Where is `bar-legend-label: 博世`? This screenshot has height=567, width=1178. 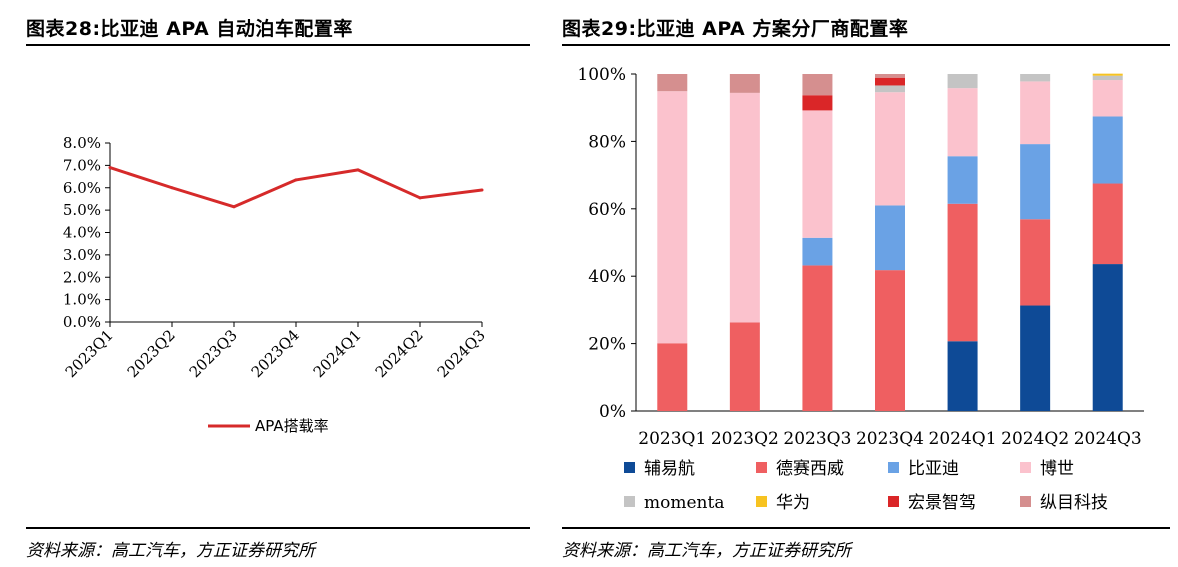
bar-legend-label: 博世 is located at coordinates (1057, 469).